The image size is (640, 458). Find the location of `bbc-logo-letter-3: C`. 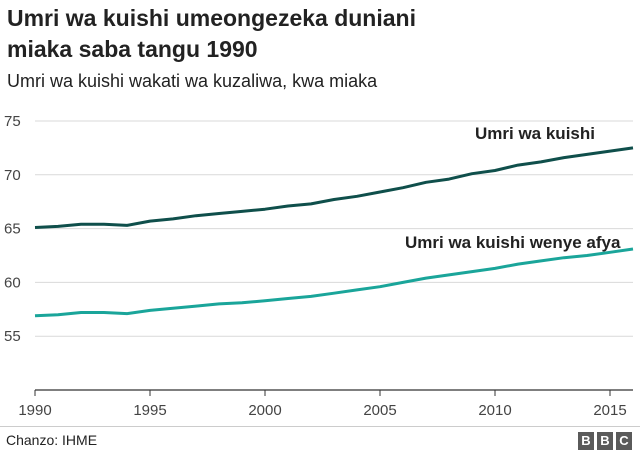

bbc-logo-letter-3: C is located at coordinates (624, 441).